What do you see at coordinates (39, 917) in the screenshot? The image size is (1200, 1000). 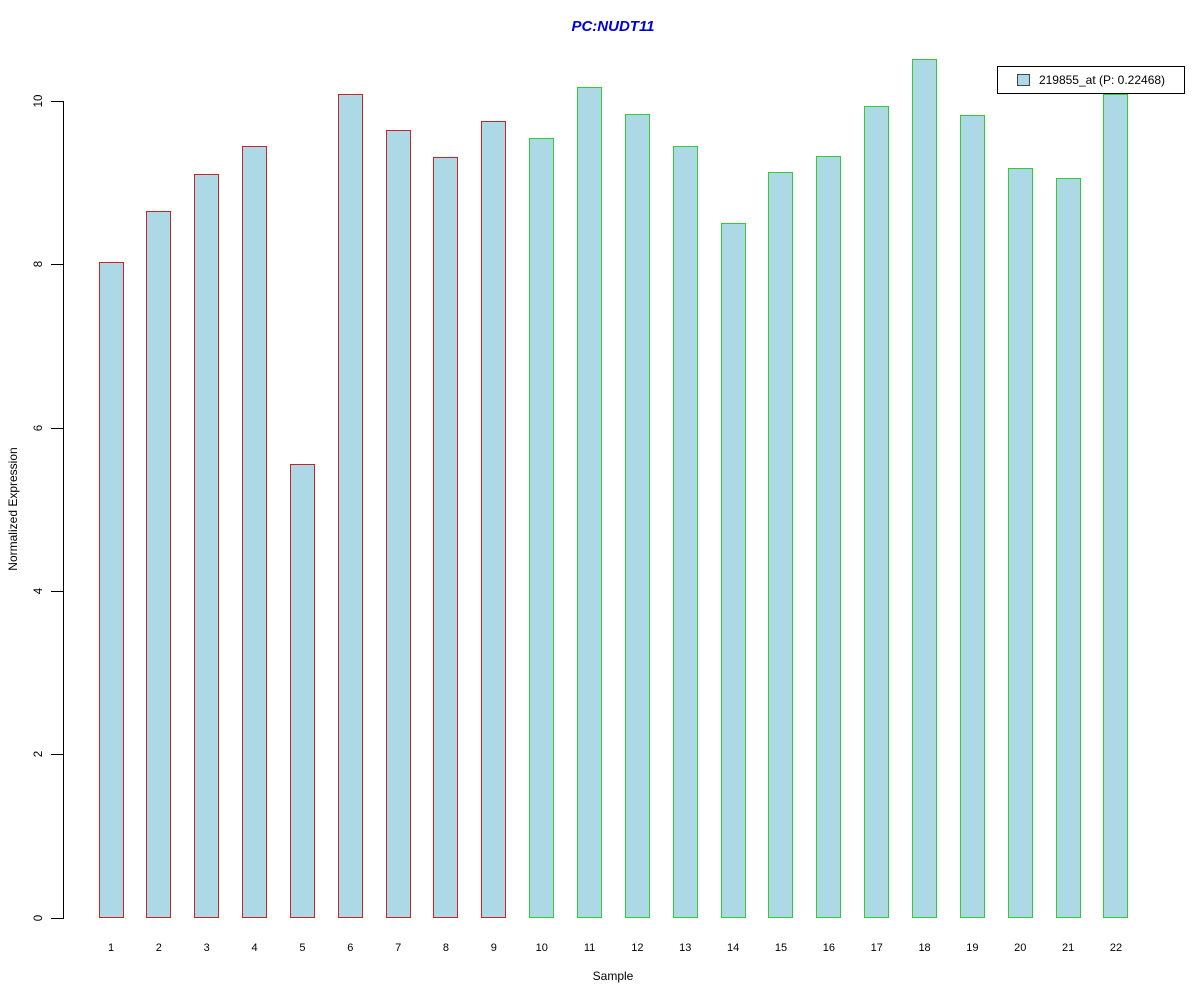 I see `y-tick-label: 0` at bounding box center [39, 917].